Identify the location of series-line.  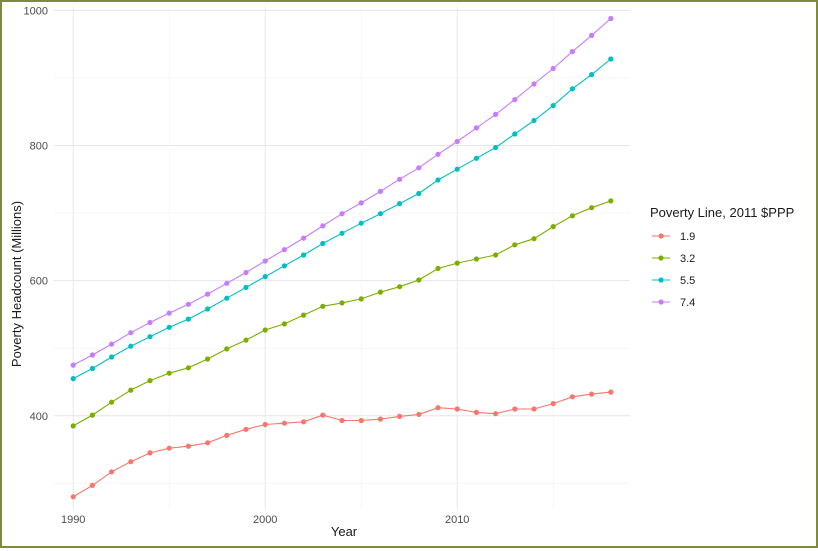
(341, 444).